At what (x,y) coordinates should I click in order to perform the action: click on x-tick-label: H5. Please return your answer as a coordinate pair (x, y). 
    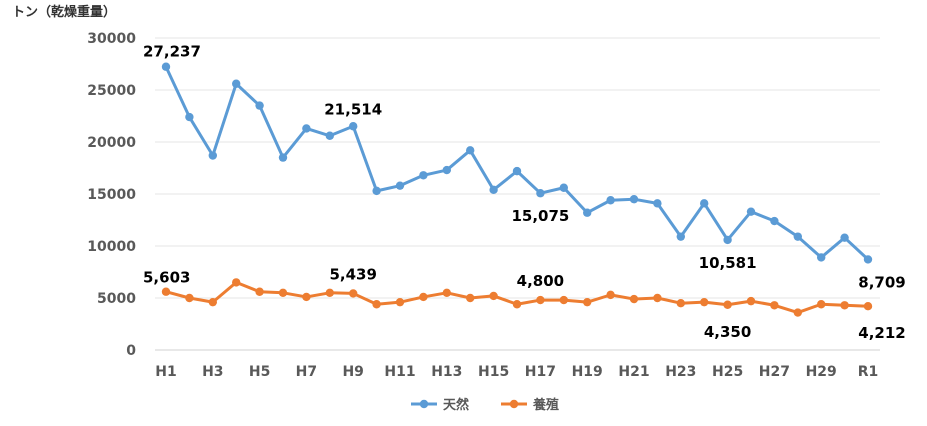
    Looking at the image, I should click on (259, 372).